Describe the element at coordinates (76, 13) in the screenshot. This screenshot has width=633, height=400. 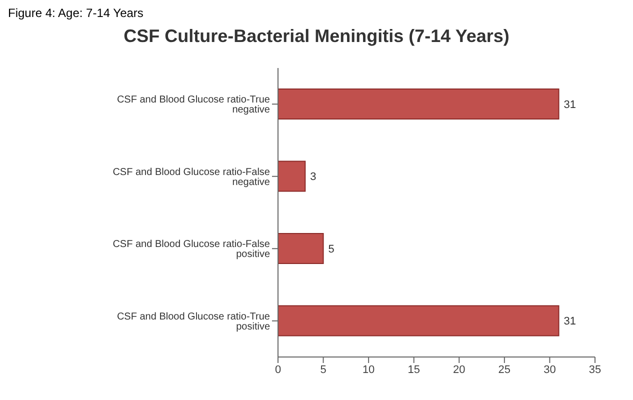
I see `caption: Figure 4: Age: 7-14 Years` at that location.